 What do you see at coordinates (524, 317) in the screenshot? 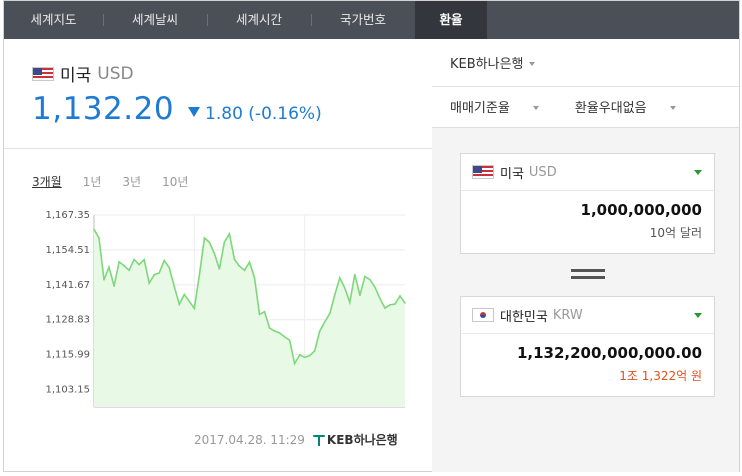
I see `to-currency-name: 대한민국` at bounding box center [524, 317].